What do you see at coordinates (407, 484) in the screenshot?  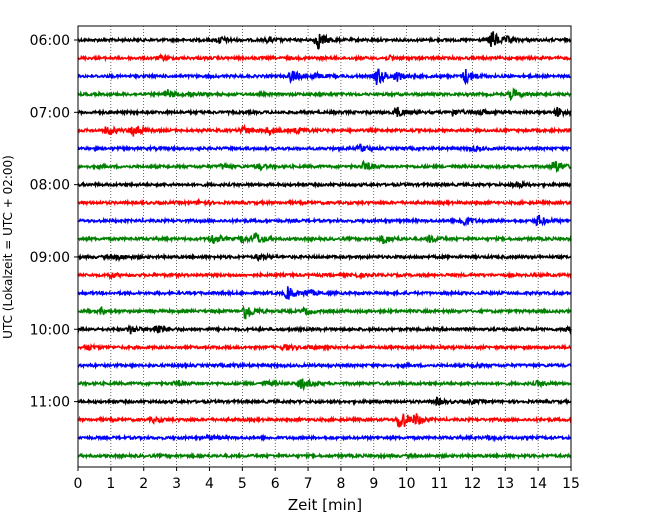 I see `x-tick-label: 10` at bounding box center [407, 484].